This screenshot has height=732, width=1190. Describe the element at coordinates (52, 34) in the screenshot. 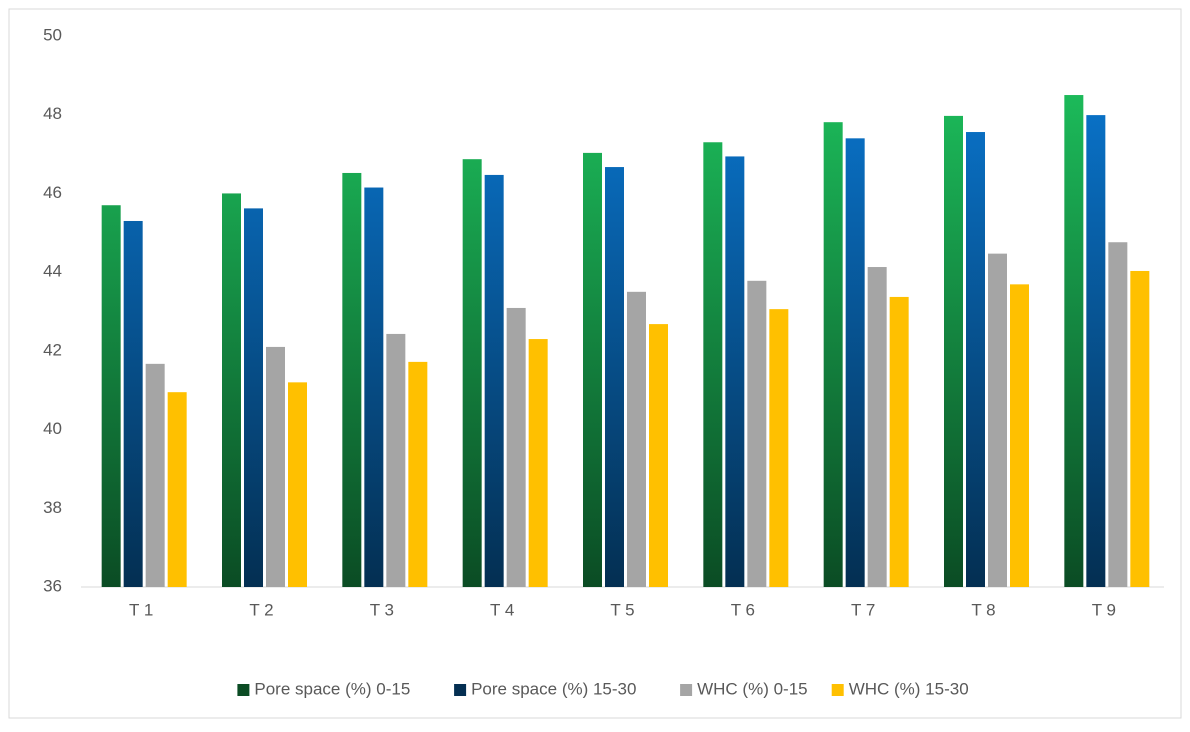

I see `y-tick-label: 50` at that location.